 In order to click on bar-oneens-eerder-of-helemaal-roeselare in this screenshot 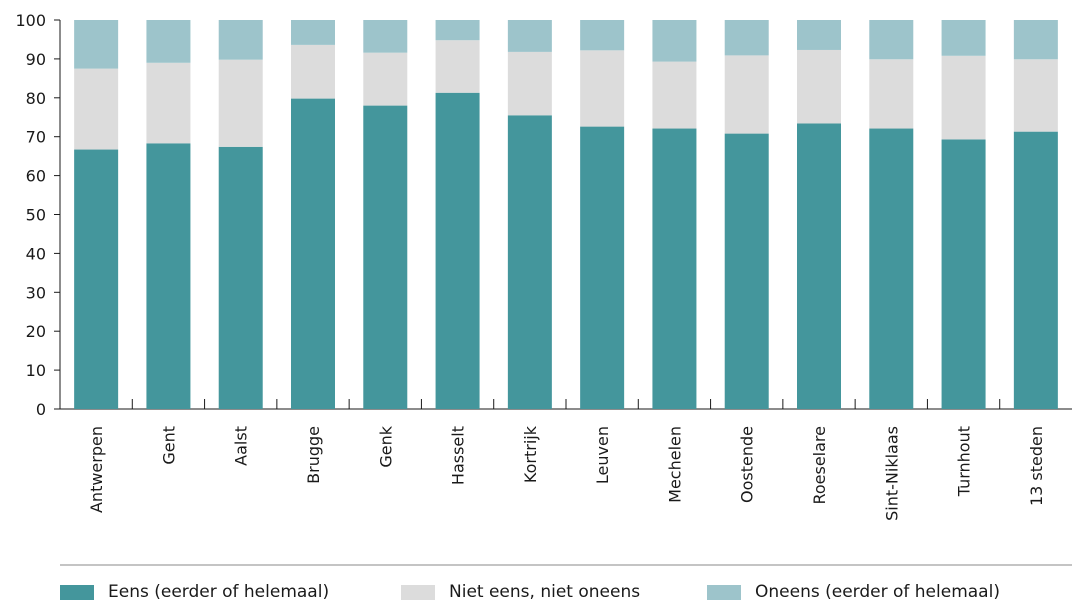, I will do `click(819, 35)`.